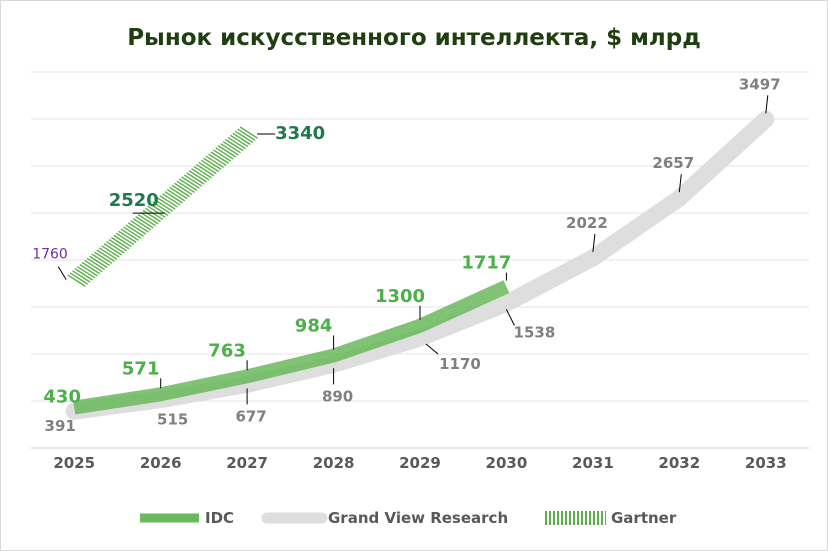 The height and width of the screenshot is (551, 828). I want to click on data-label: 677, so click(250, 416).